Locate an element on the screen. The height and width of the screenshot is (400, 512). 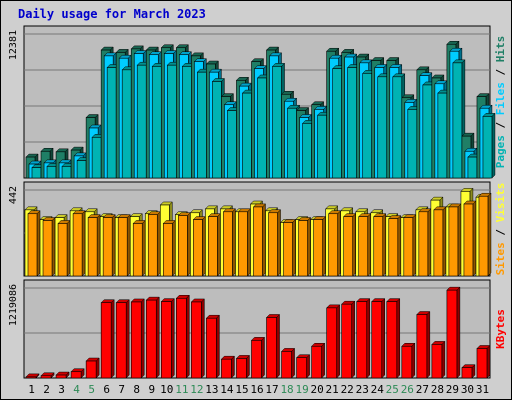
bar-sites-day-11-side is located at coordinates (189, 244).